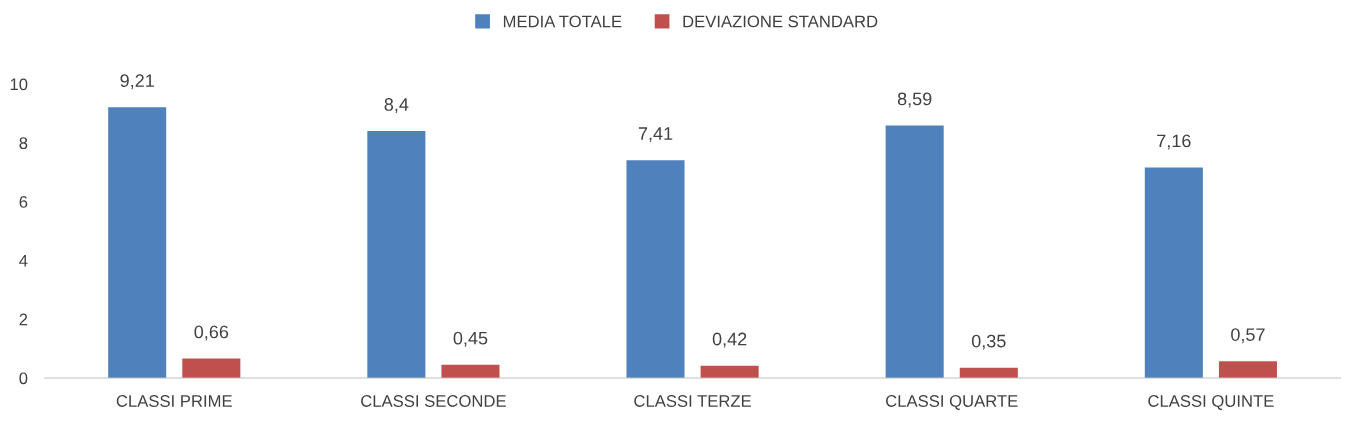 This screenshot has width=1354, height=431. Describe the element at coordinates (19, 84) in the screenshot. I see `y-tick-label: 10` at that location.